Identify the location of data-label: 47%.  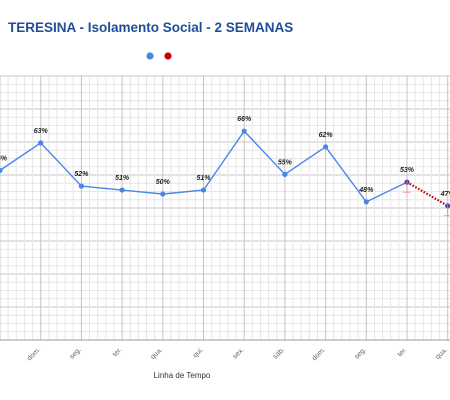
(445, 194).